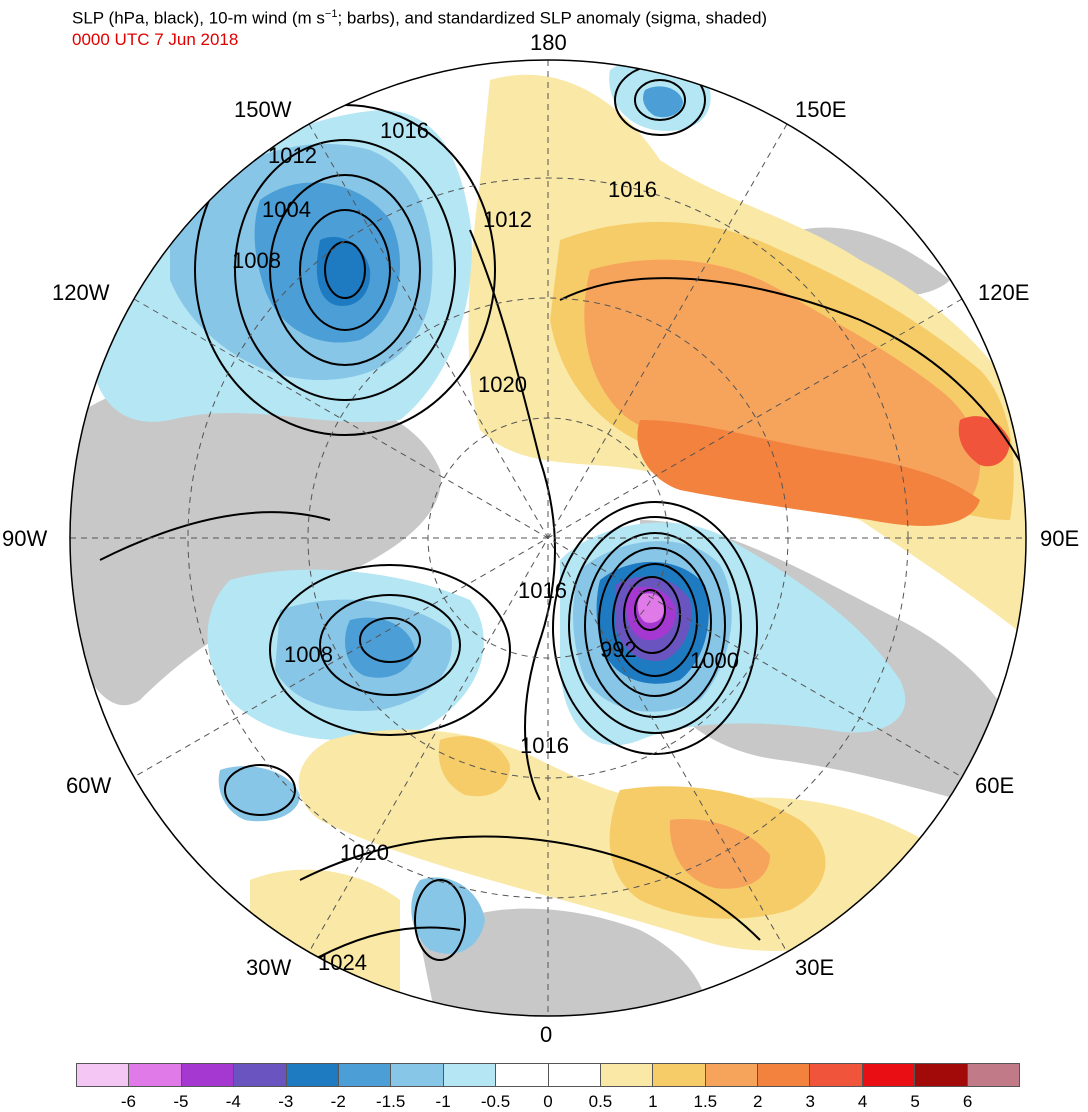  I want to click on colorbar-label: 1, so click(653, 1101).